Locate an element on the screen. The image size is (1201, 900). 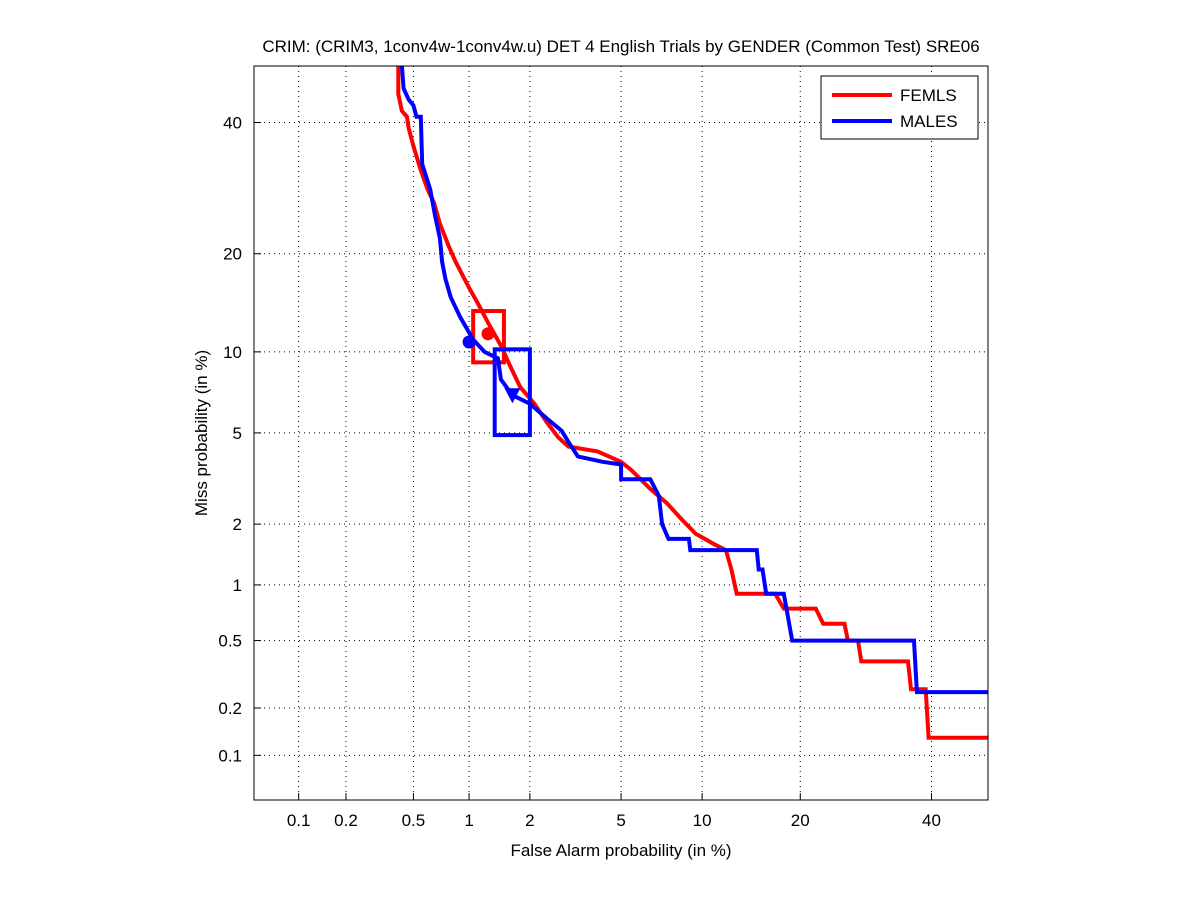
x-axis-label: False Alarm probability (in %) is located at coordinates (620, 850).